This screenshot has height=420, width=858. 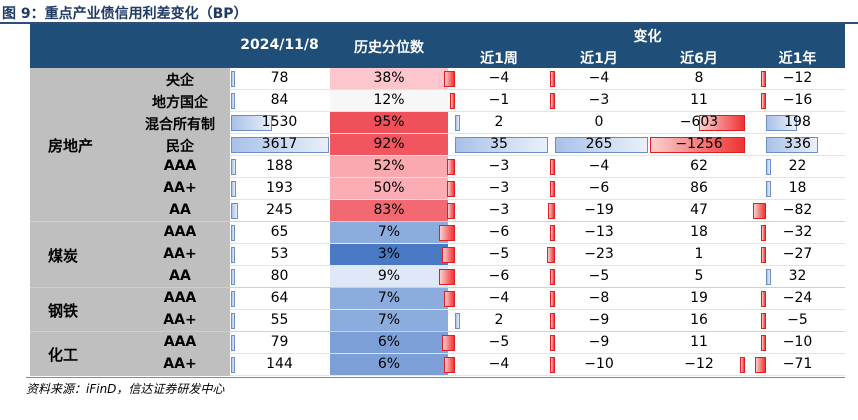 I want to click on change-value-month: −19, so click(x=599, y=210).